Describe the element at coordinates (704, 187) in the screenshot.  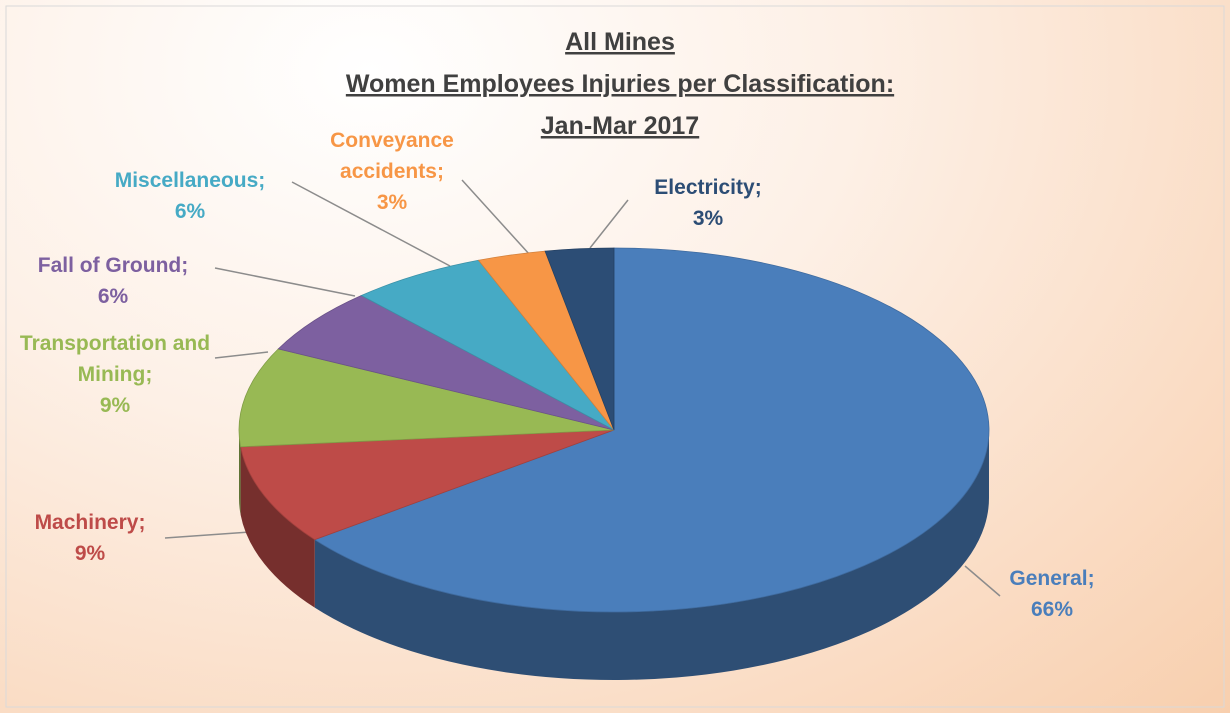
I see `data-label-category: Electricity` at that location.